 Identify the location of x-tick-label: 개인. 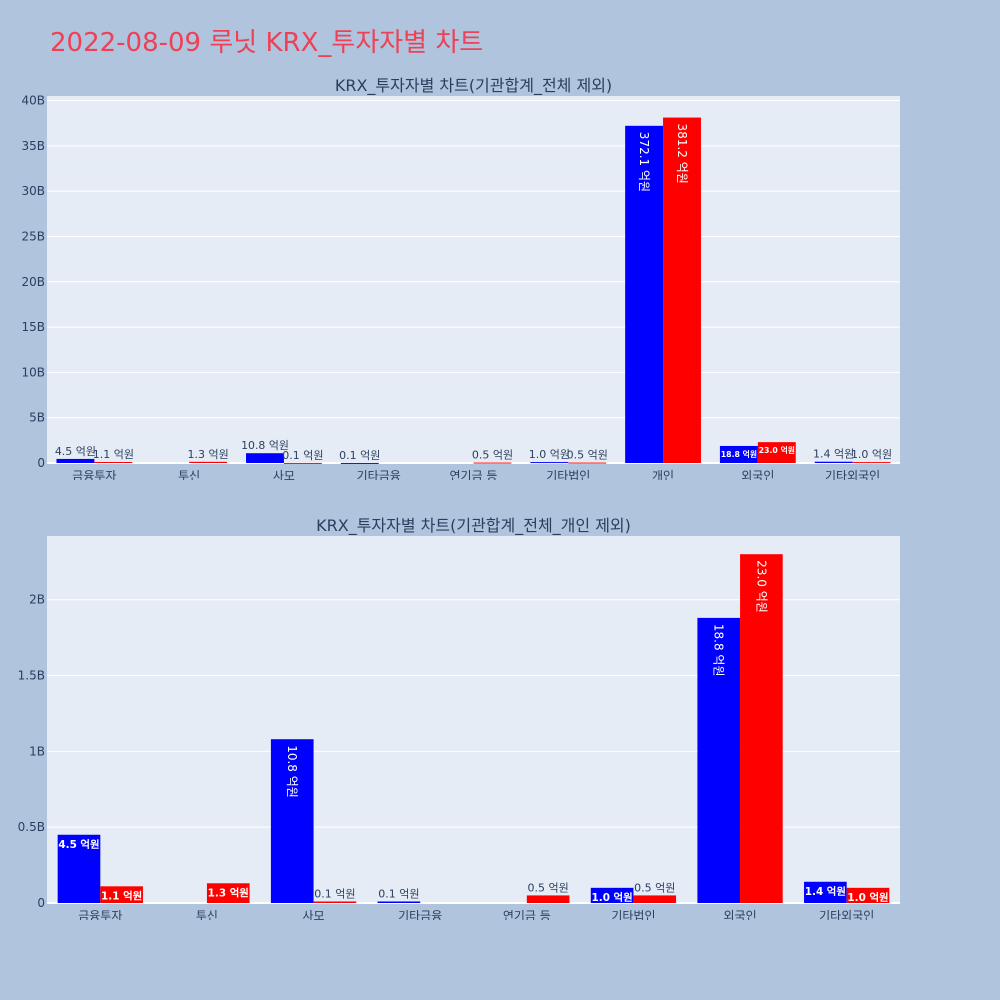
(663, 474).